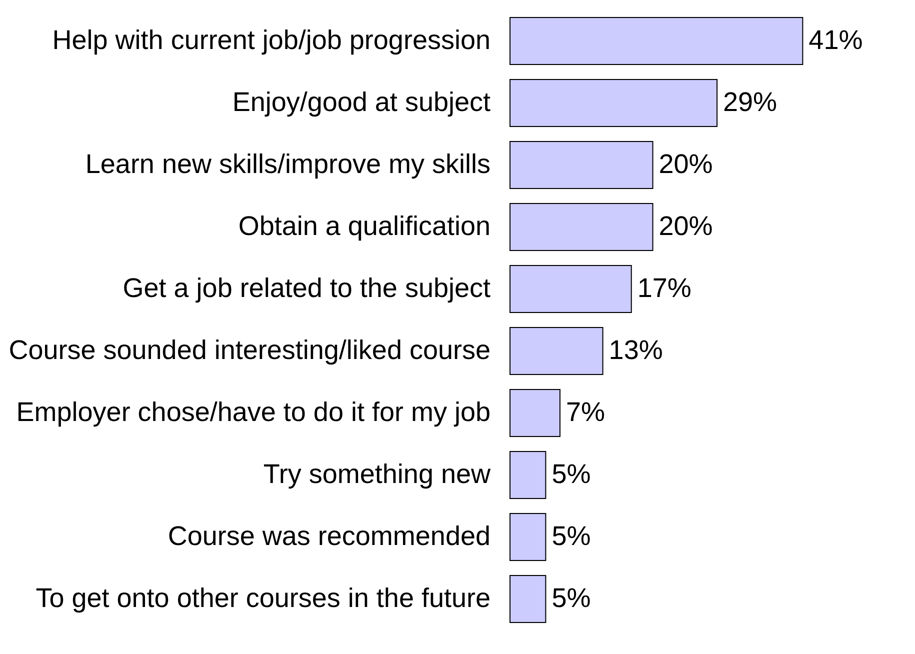 This screenshot has width=915, height=654. I want to click on y-tick-label: Learn new skills/improve my skills, so click(287, 164).